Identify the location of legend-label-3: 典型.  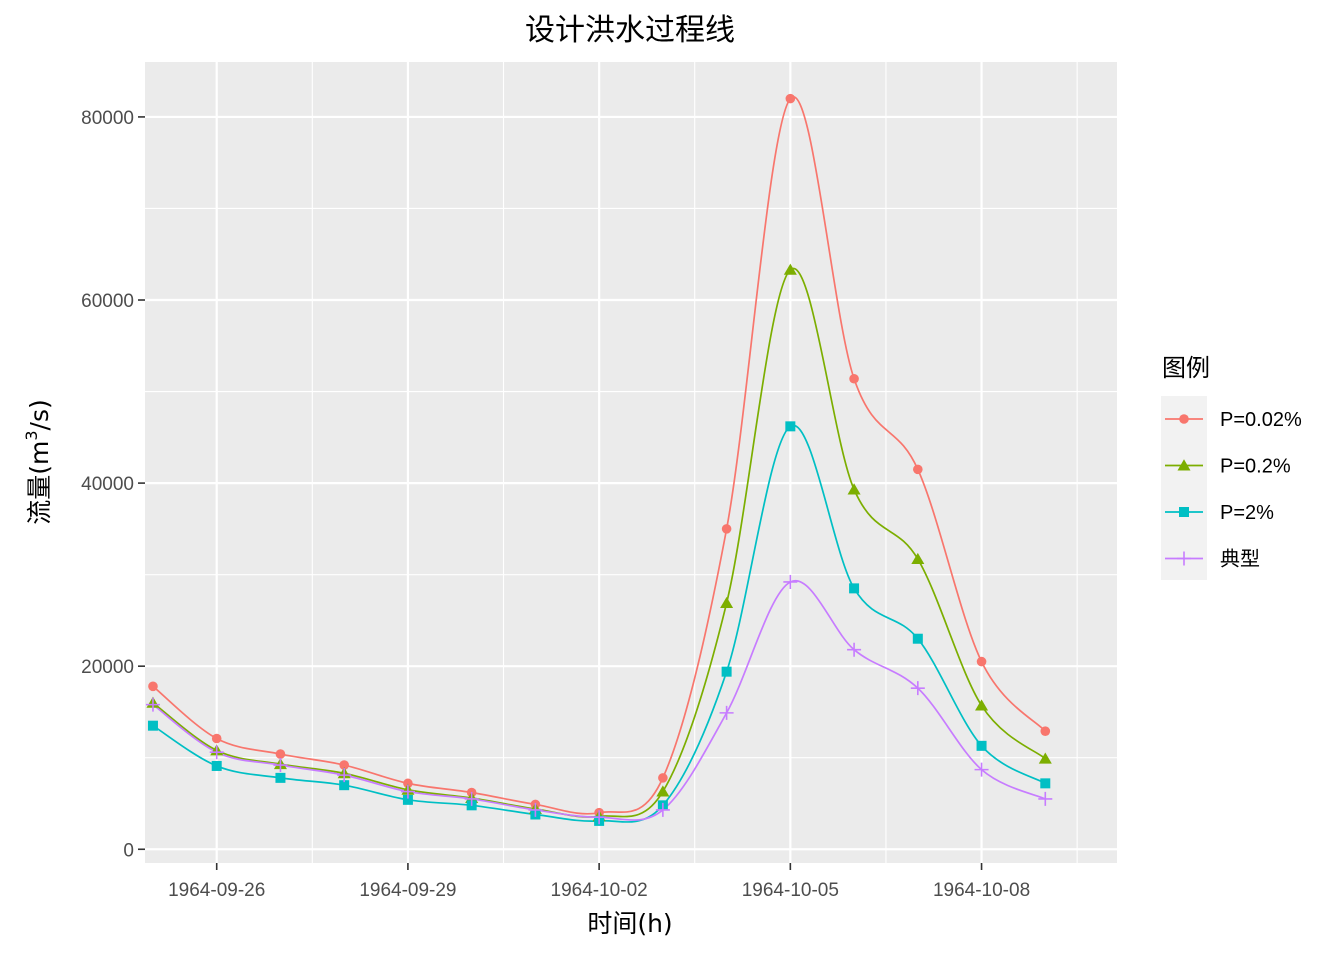
(1240, 559).